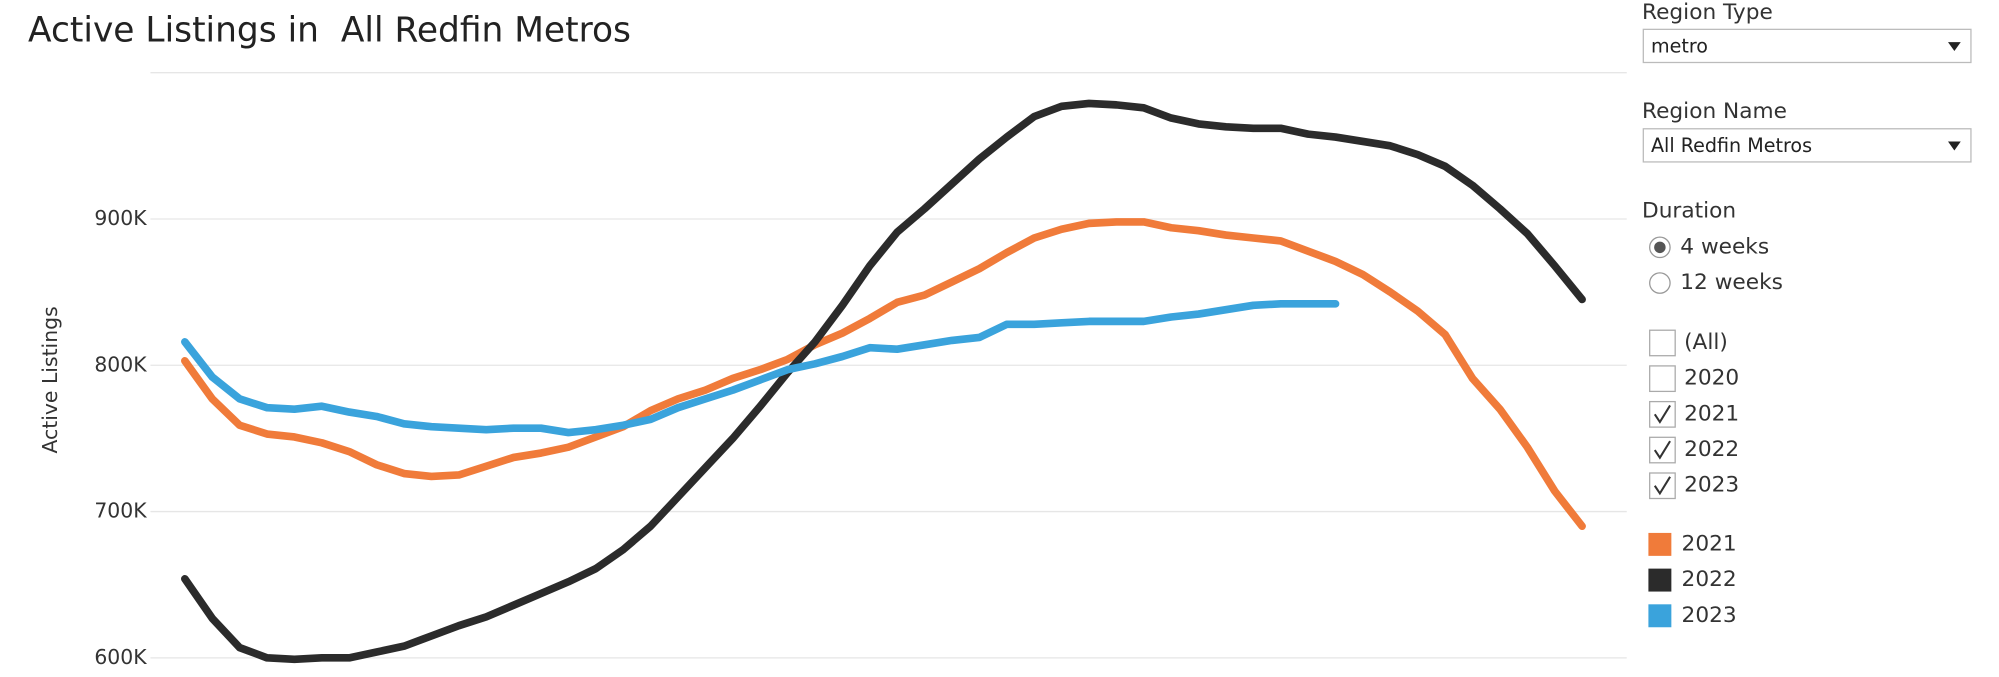 The image size is (1999, 677). What do you see at coordinates (1731, 282) in the screenshot?
I see `radio-label: 12 weeks` at bounding box center [1731, 282].